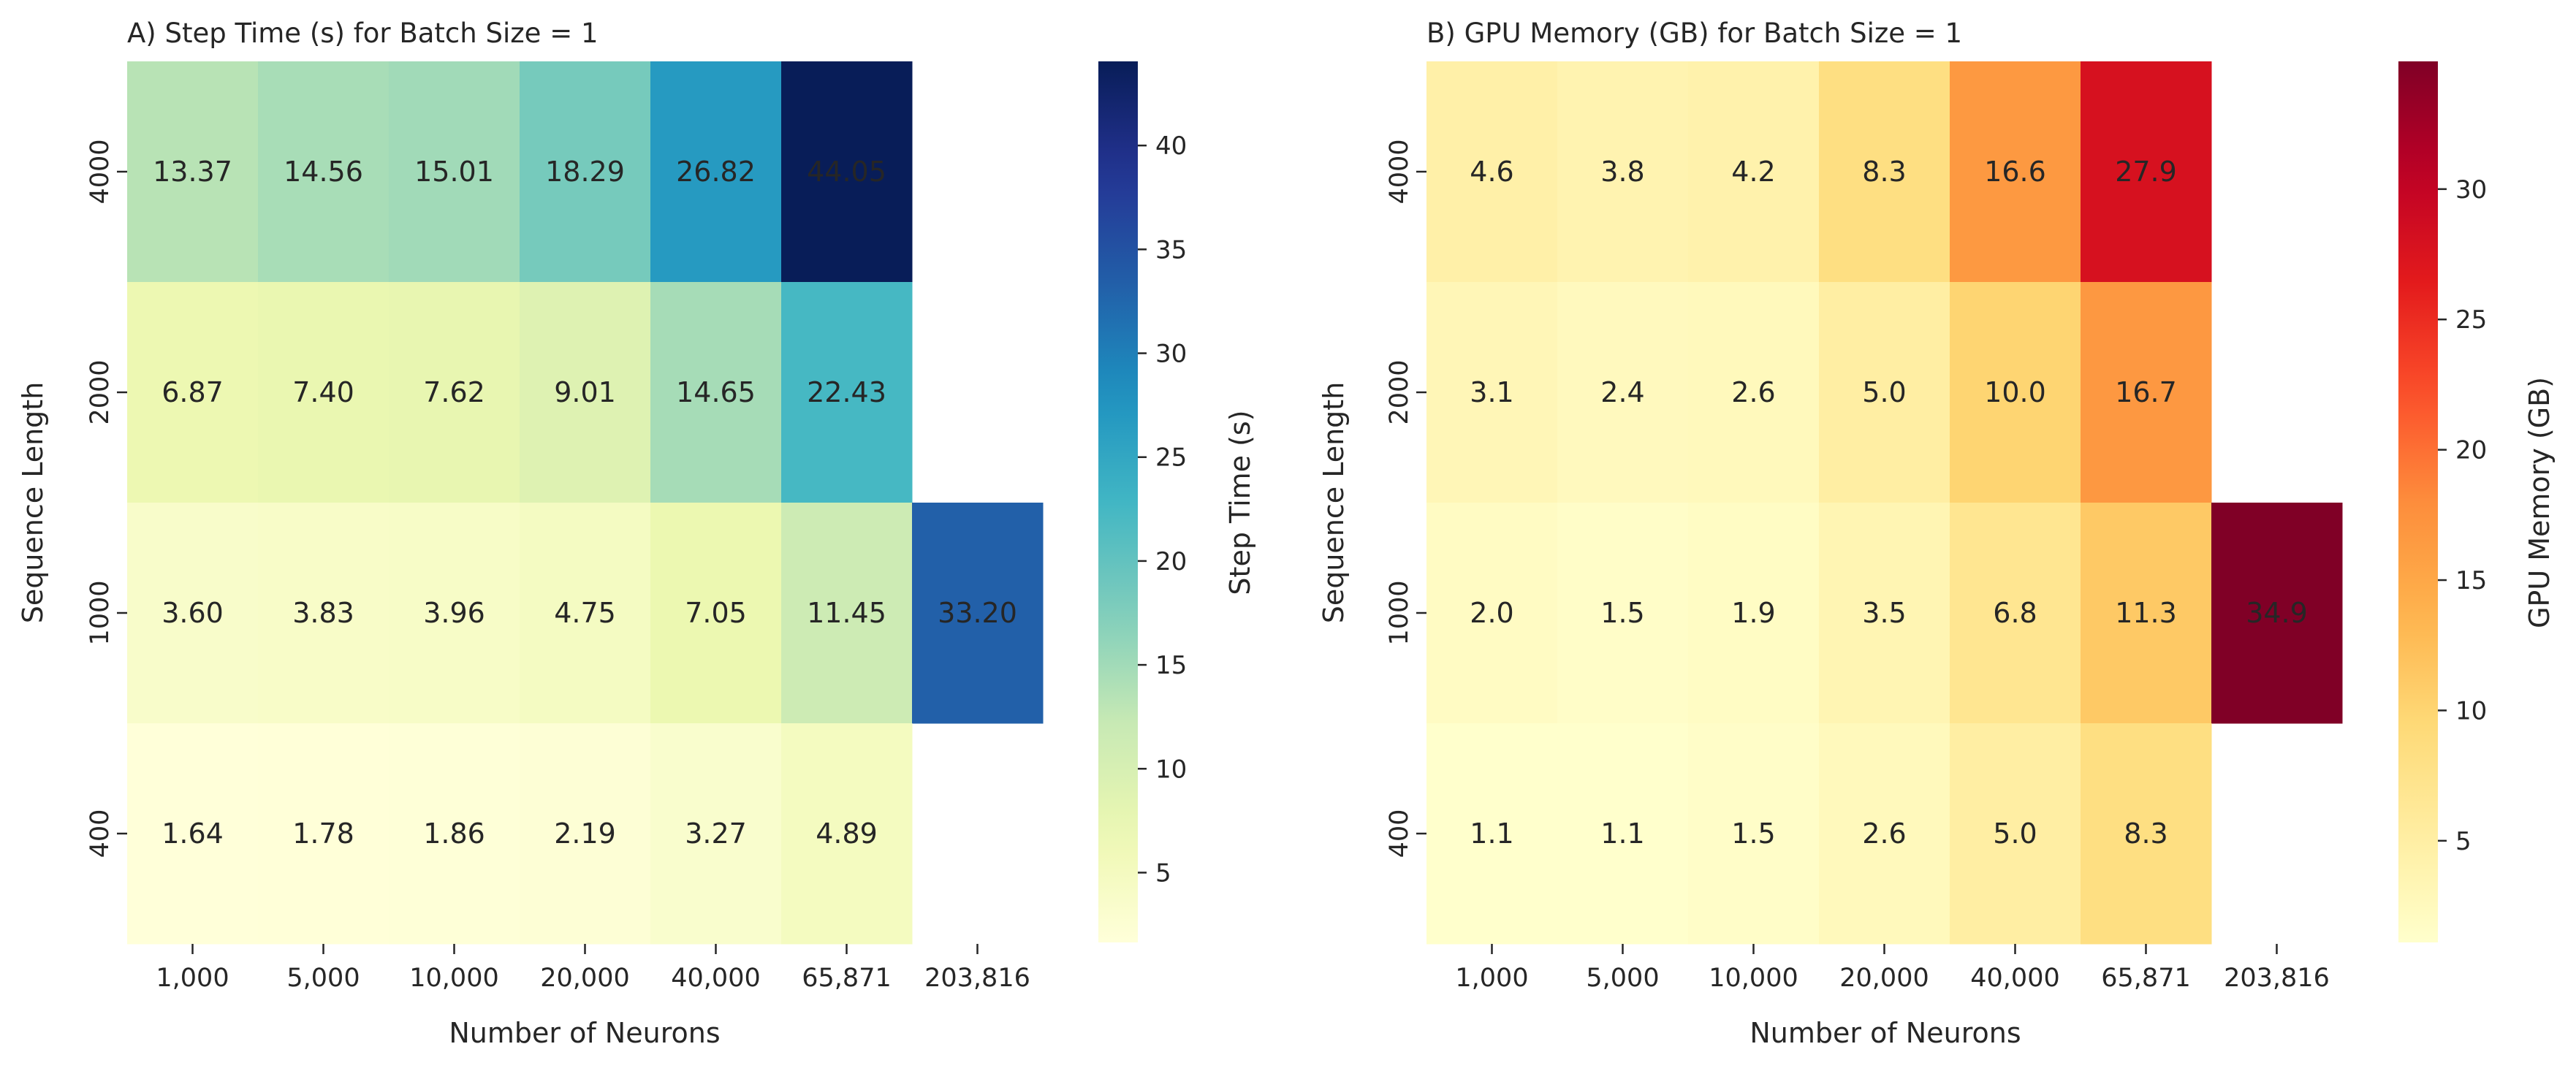 The height and width of the screenshot is (1071, 2576). I want to click on colorbar-tick-label: 5, so click(2463, 841).